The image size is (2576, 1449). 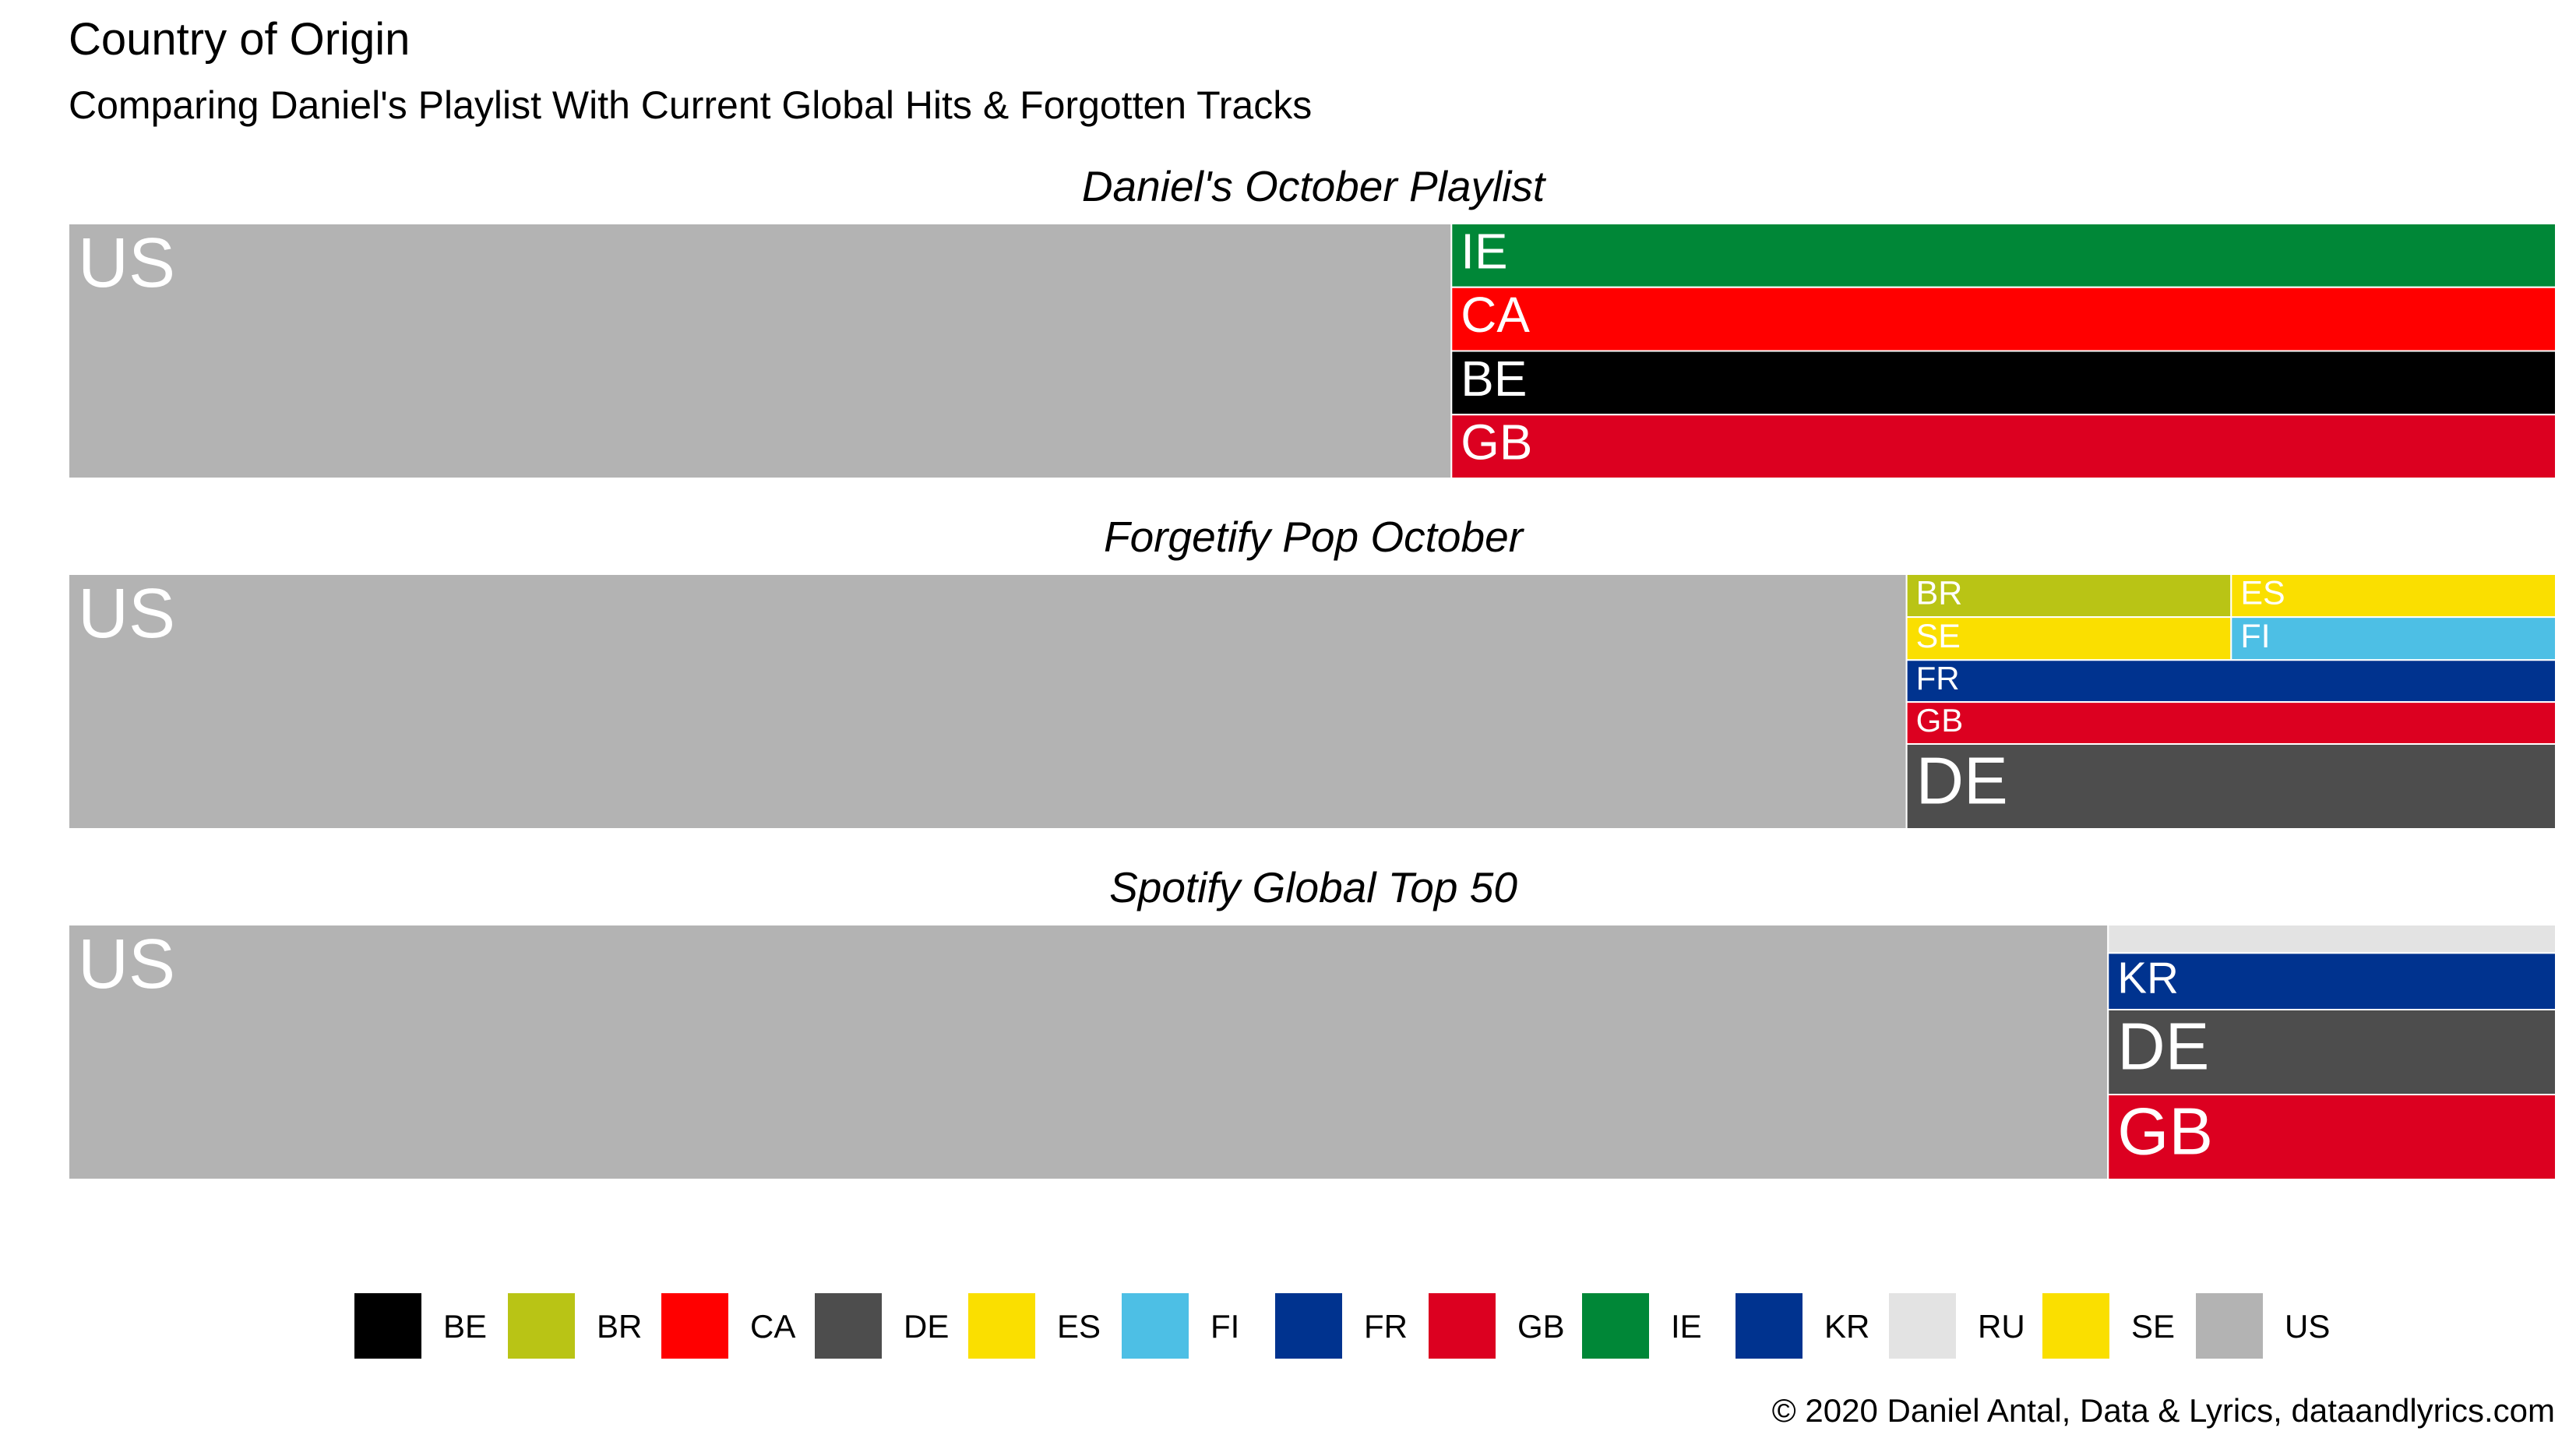 What do you see at coordinates (2332, 939) in the screenshot?
I see `tile-ru: RU: 2` at bounding box center [2332, 939].